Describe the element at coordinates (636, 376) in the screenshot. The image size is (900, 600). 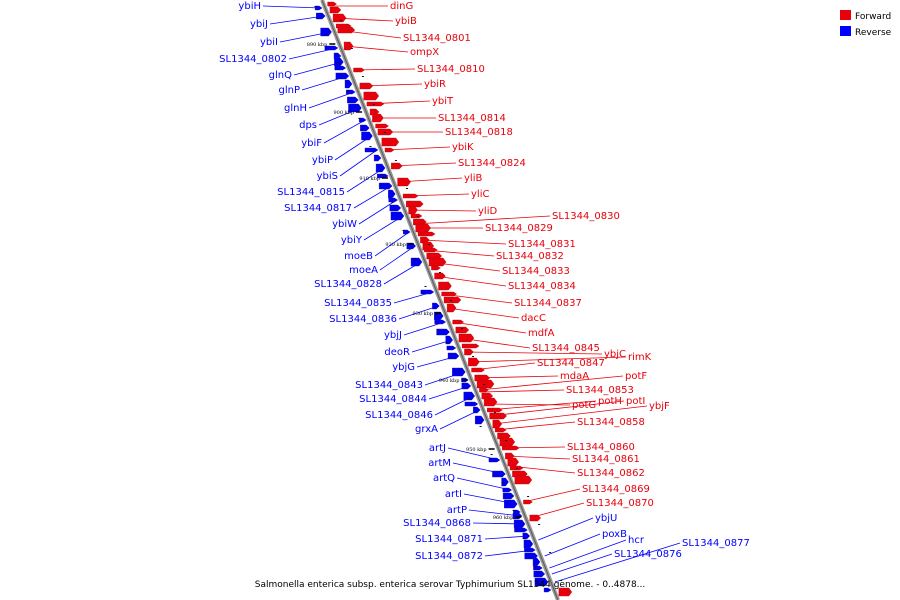
I see `gene-label-potf: potF` at that location.